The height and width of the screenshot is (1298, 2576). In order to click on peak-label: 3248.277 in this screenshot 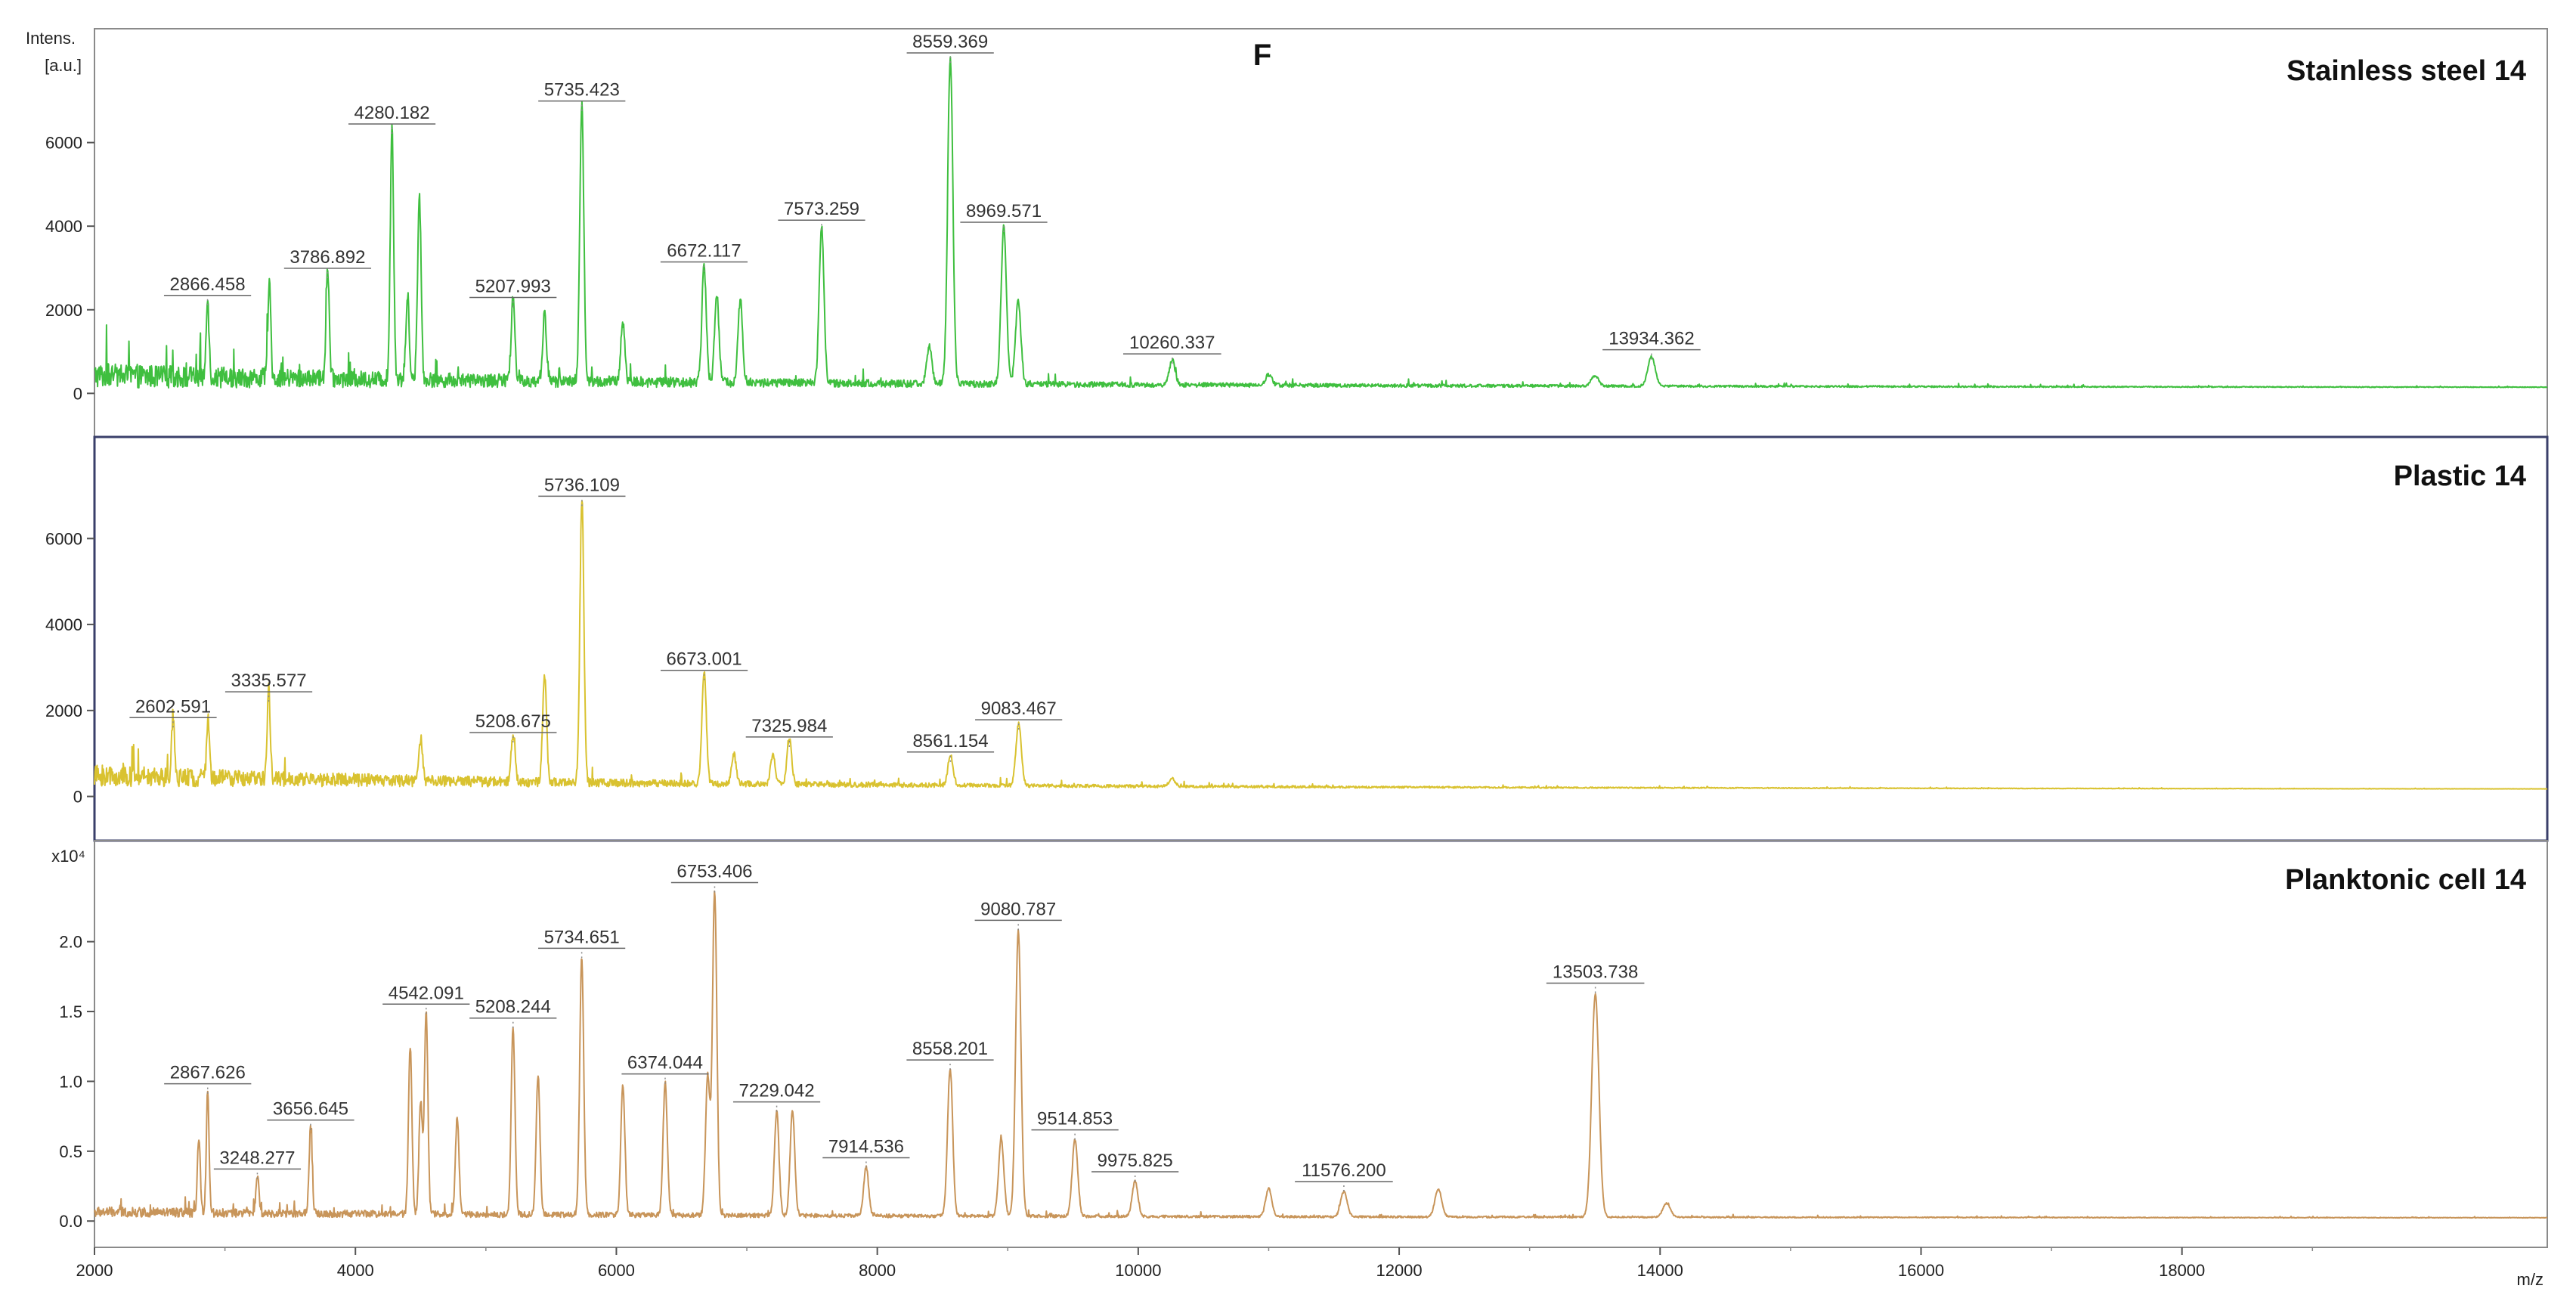, I will do `click(257, 1158)`.